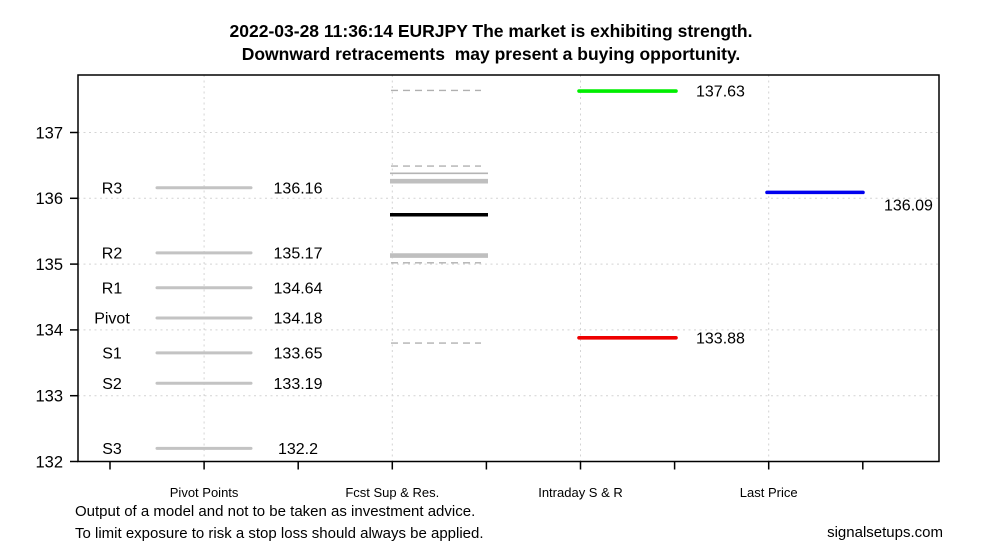  I want to click on last-price-label: 136.09, so click(908, 205).